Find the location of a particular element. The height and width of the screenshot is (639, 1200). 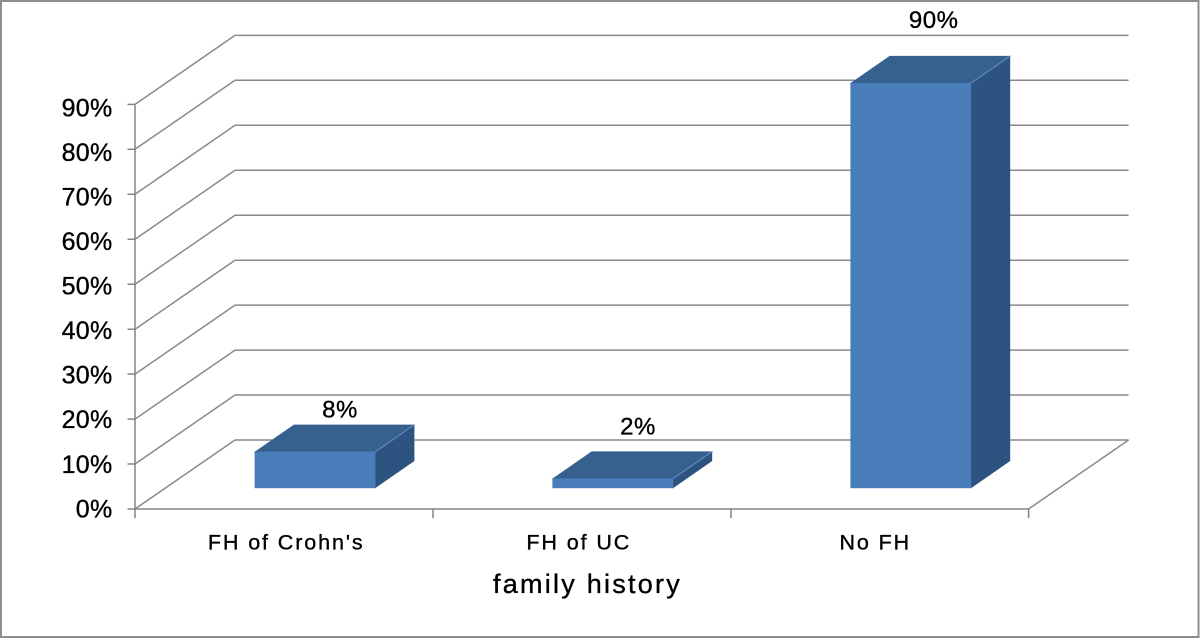

svg-text: No FH is located at coordinates (875, 543).